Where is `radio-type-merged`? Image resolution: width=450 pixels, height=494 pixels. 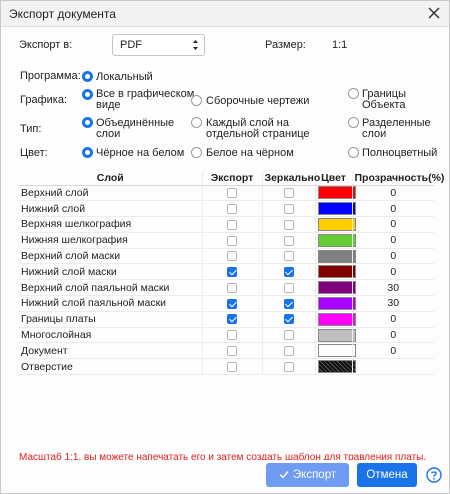 radio-type-merged is located at coordinates (87, 122).